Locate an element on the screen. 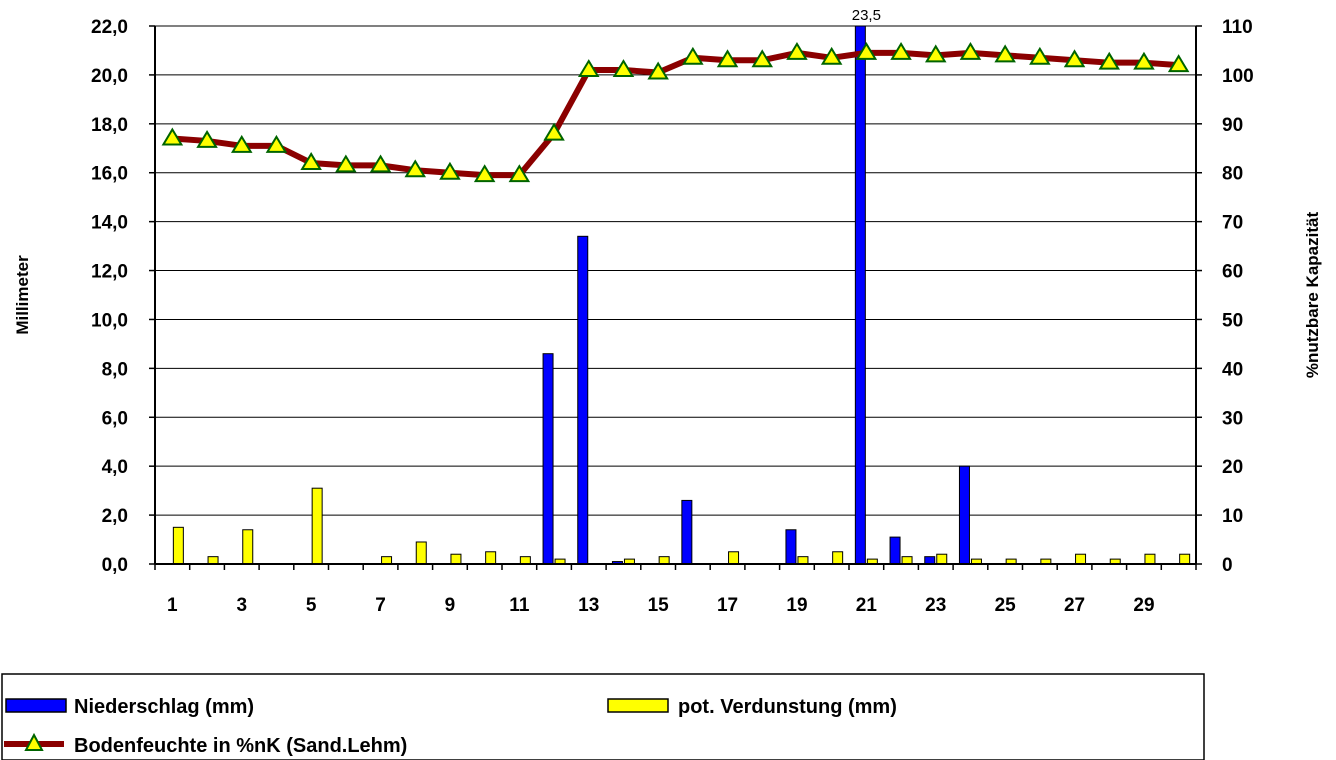 Image resolution: width=1336 pixels, height=760 pixels. y-tick-label: 20,0 is located at coordinates (109, 76).